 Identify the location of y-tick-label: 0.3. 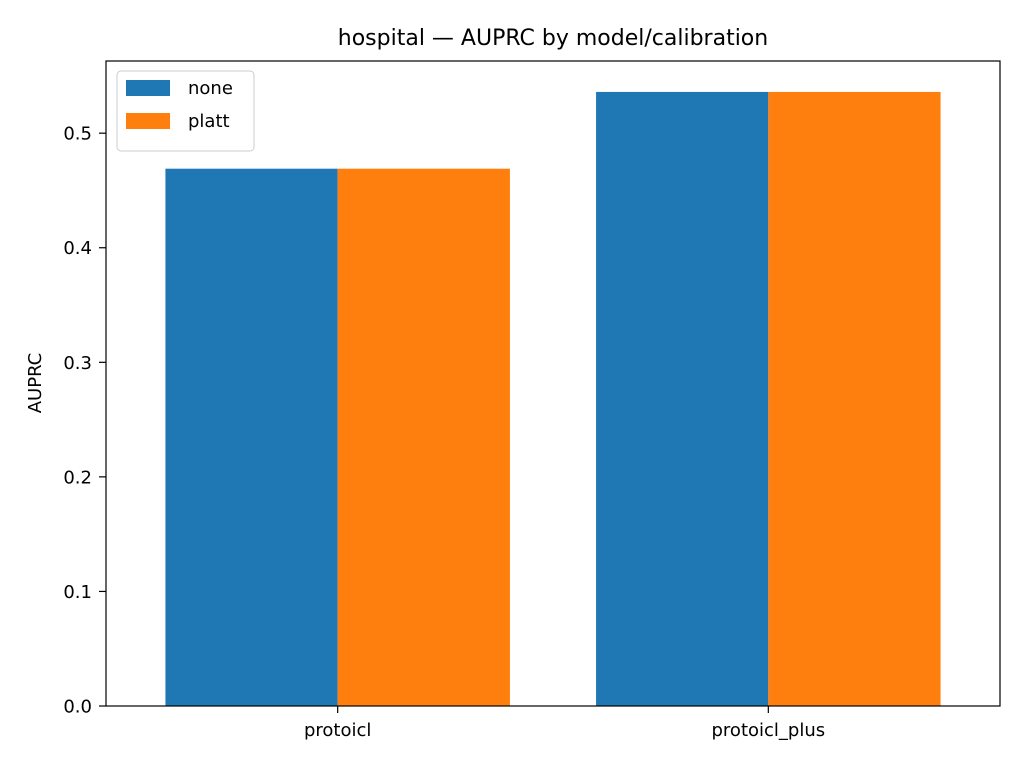
(77, 363).